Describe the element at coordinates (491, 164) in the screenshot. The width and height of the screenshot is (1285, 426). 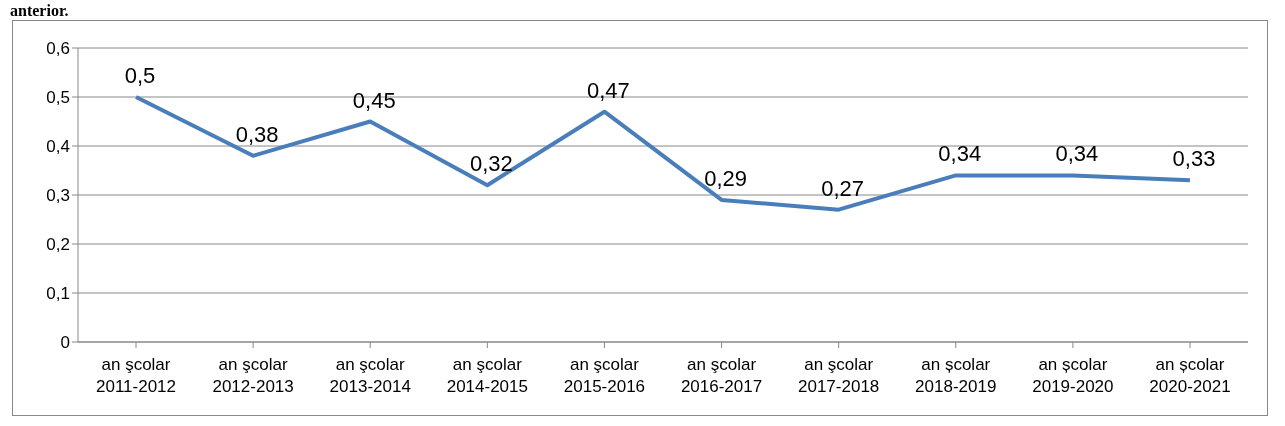
I see `data-label: 0,32` at that location.